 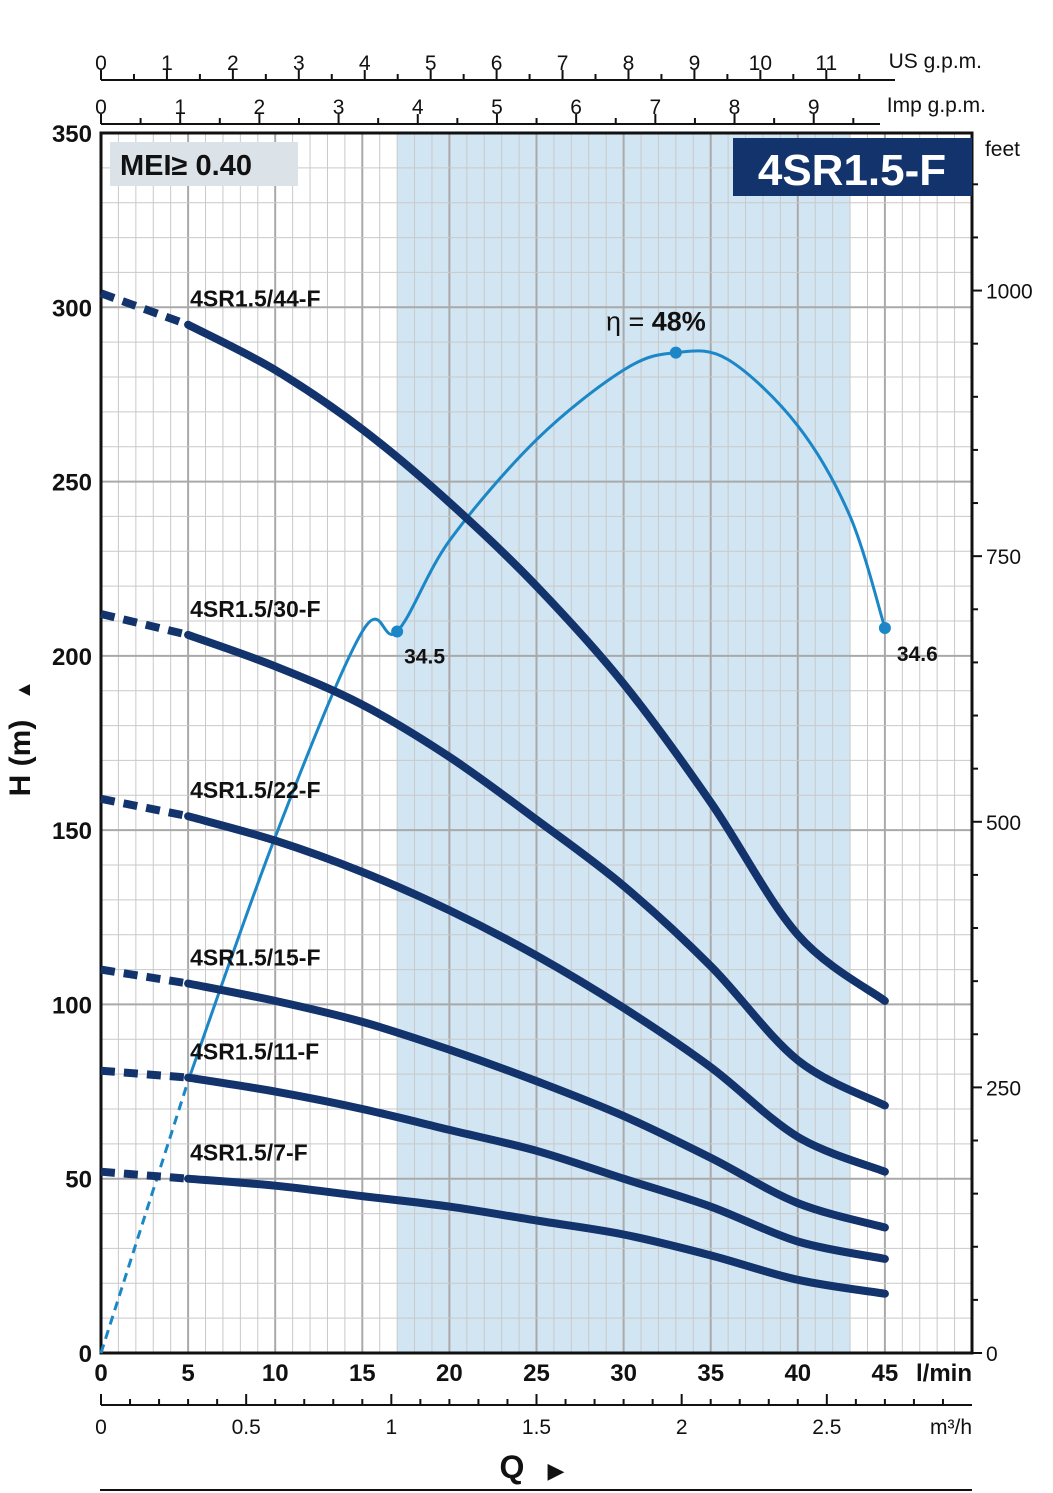 What do you see at coordinates (563, 63) in the screenshot?
I see `us-gpm-axis-tick-label: 7` at bounding box center [563, 63].